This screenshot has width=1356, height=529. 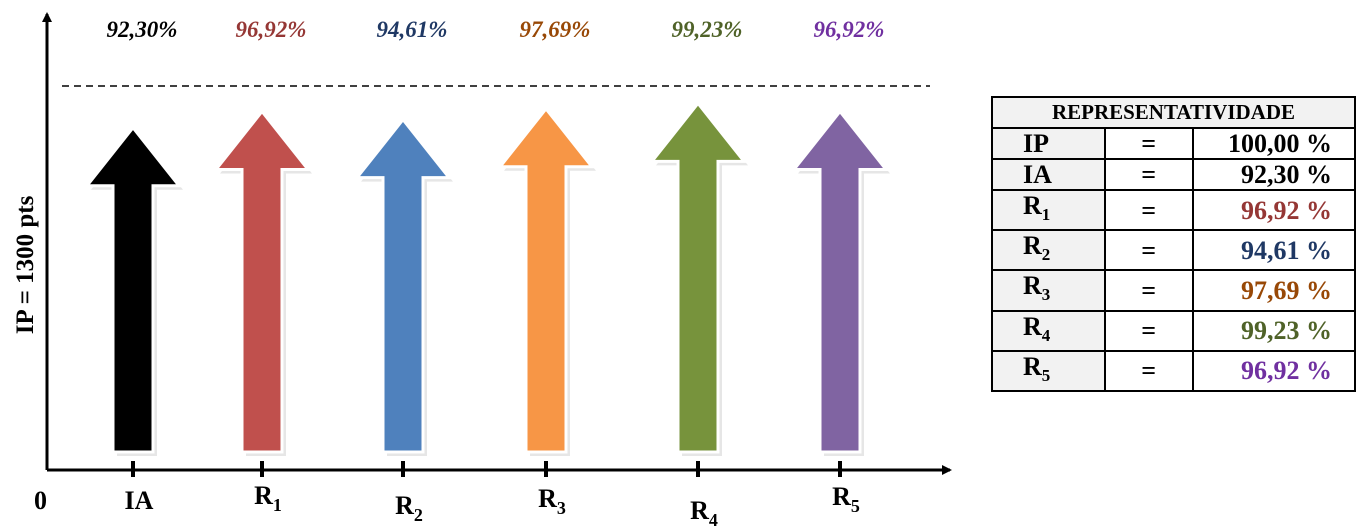 I want to click on table-row: R3 = 97,69 %, so click(x=1173, y=290).